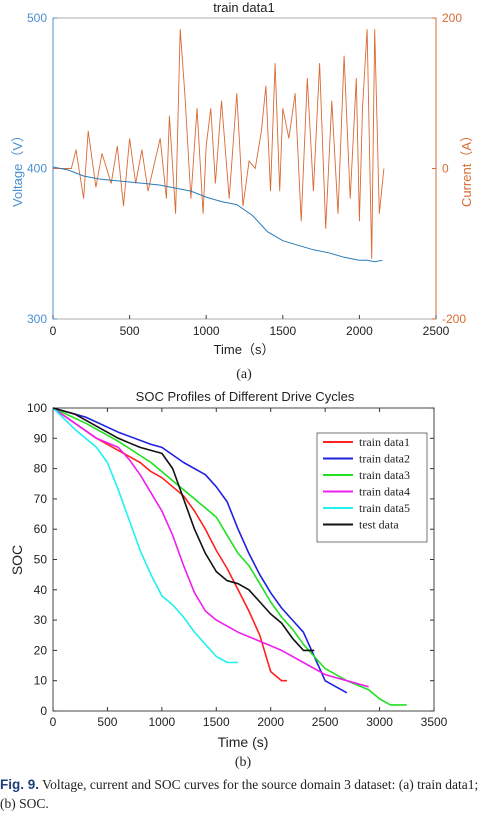  I want to click on chart-b-xtick-label: 1500, so click(216, 722).